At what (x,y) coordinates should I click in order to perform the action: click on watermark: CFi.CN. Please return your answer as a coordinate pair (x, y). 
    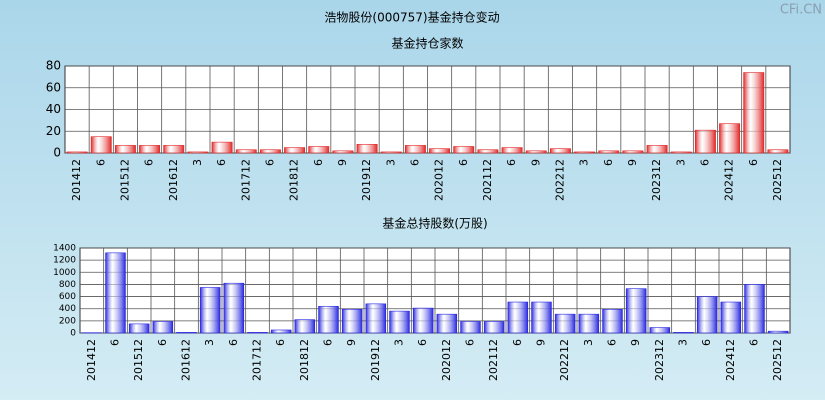
    Looking at the image, I should click on (801, 10).